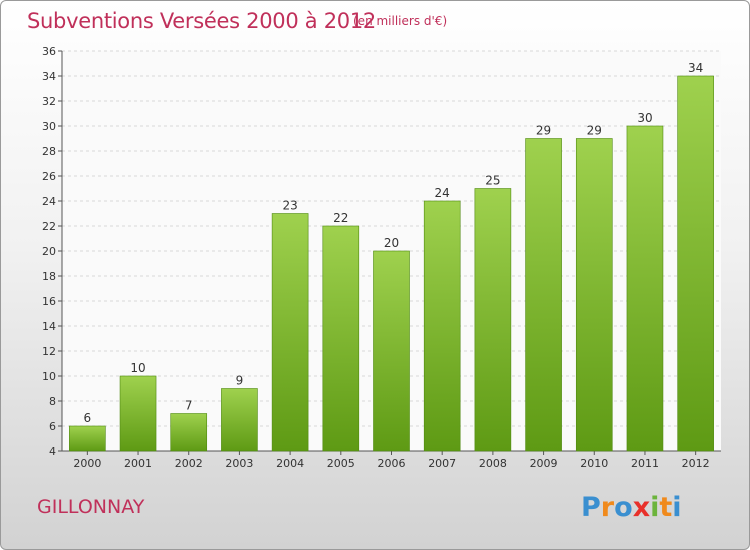 Image resolution: width=750 pixels, height=550 pixels. What do you see at coordinates (52, 451) in the screenshot?
I see `y-tick-label: 4` at bounding box center [52, 451].